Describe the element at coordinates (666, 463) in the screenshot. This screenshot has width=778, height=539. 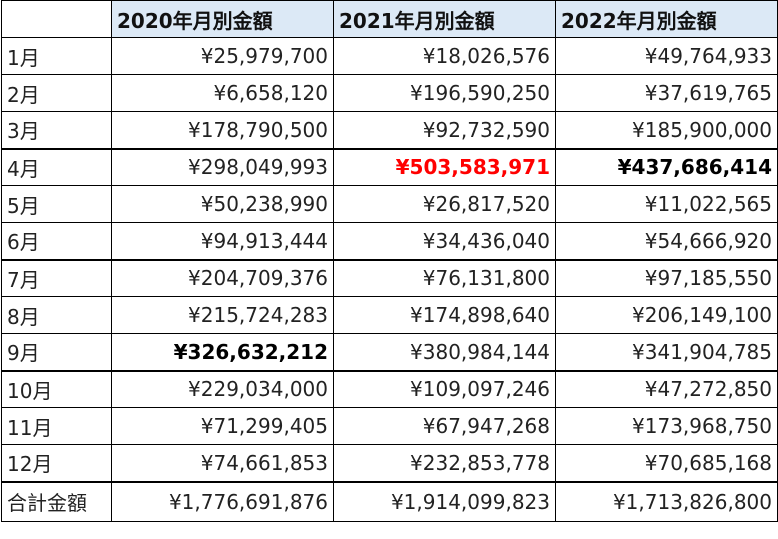
I see `amount-cell-2022: ¥70,685,168` at that location.